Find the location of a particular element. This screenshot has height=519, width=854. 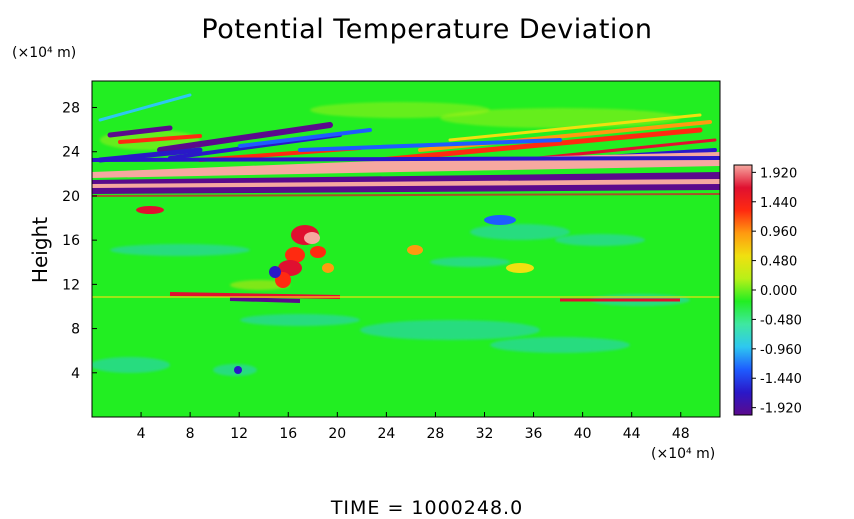

y-tick-label: 16 is located at coordinates (71, 241).